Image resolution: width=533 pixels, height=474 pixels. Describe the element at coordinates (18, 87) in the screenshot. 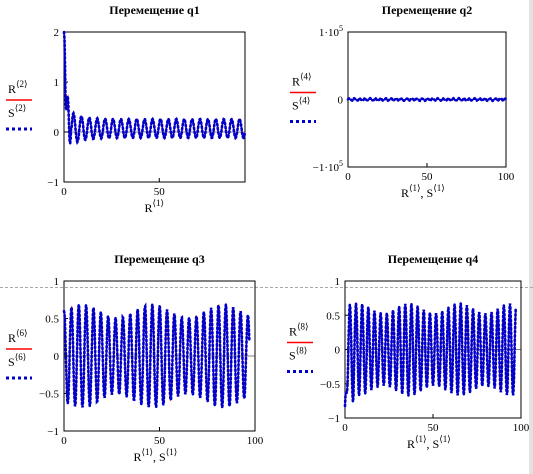

I see `y-label-R: R⟨2⟩` at that location.